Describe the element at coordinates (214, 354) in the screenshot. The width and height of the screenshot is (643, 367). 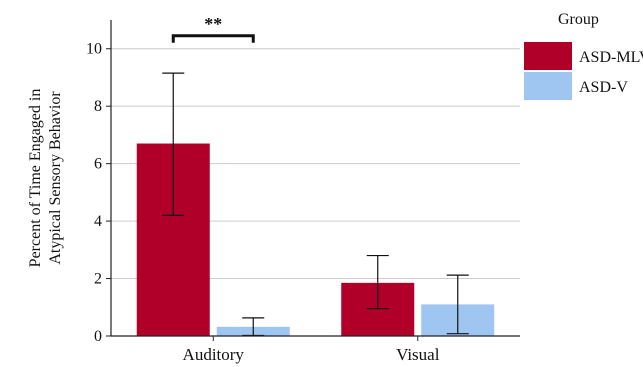
I see `x-tick-label-auditory: Auditory` at that location.